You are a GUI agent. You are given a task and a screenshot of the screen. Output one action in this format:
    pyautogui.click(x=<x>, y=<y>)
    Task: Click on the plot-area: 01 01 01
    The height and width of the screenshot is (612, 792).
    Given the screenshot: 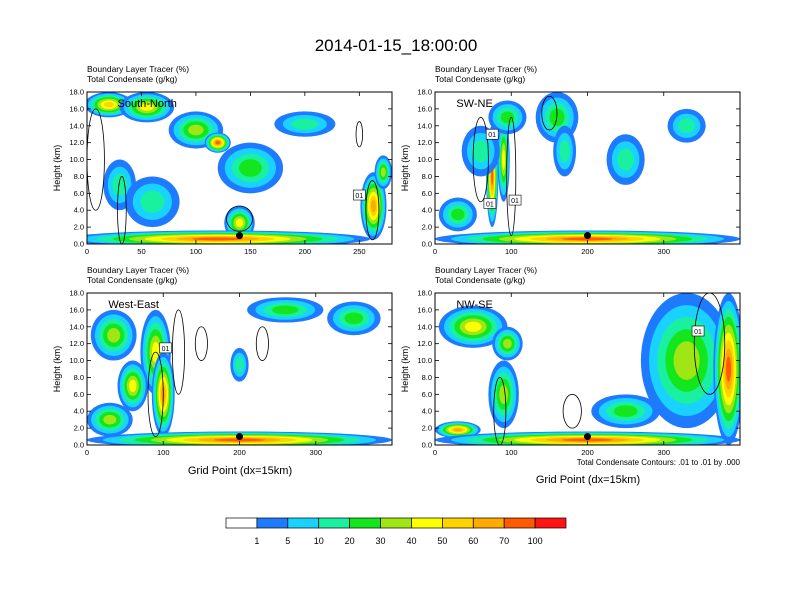 What is the action you would take?
    pyautogui.click(x=587, y=168)
    